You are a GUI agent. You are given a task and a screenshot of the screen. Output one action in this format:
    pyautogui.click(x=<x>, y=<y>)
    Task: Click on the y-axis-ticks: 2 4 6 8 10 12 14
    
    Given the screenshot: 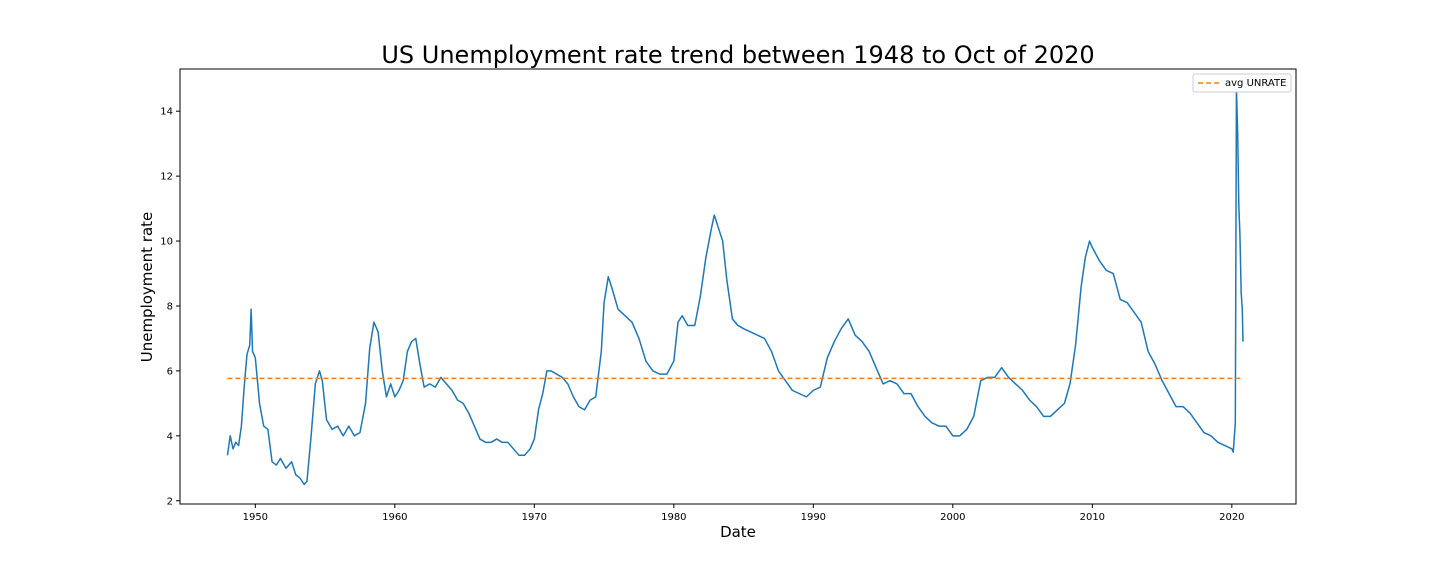 What is the action you would take?
    pyautogui.click(x=170, y=307)
    